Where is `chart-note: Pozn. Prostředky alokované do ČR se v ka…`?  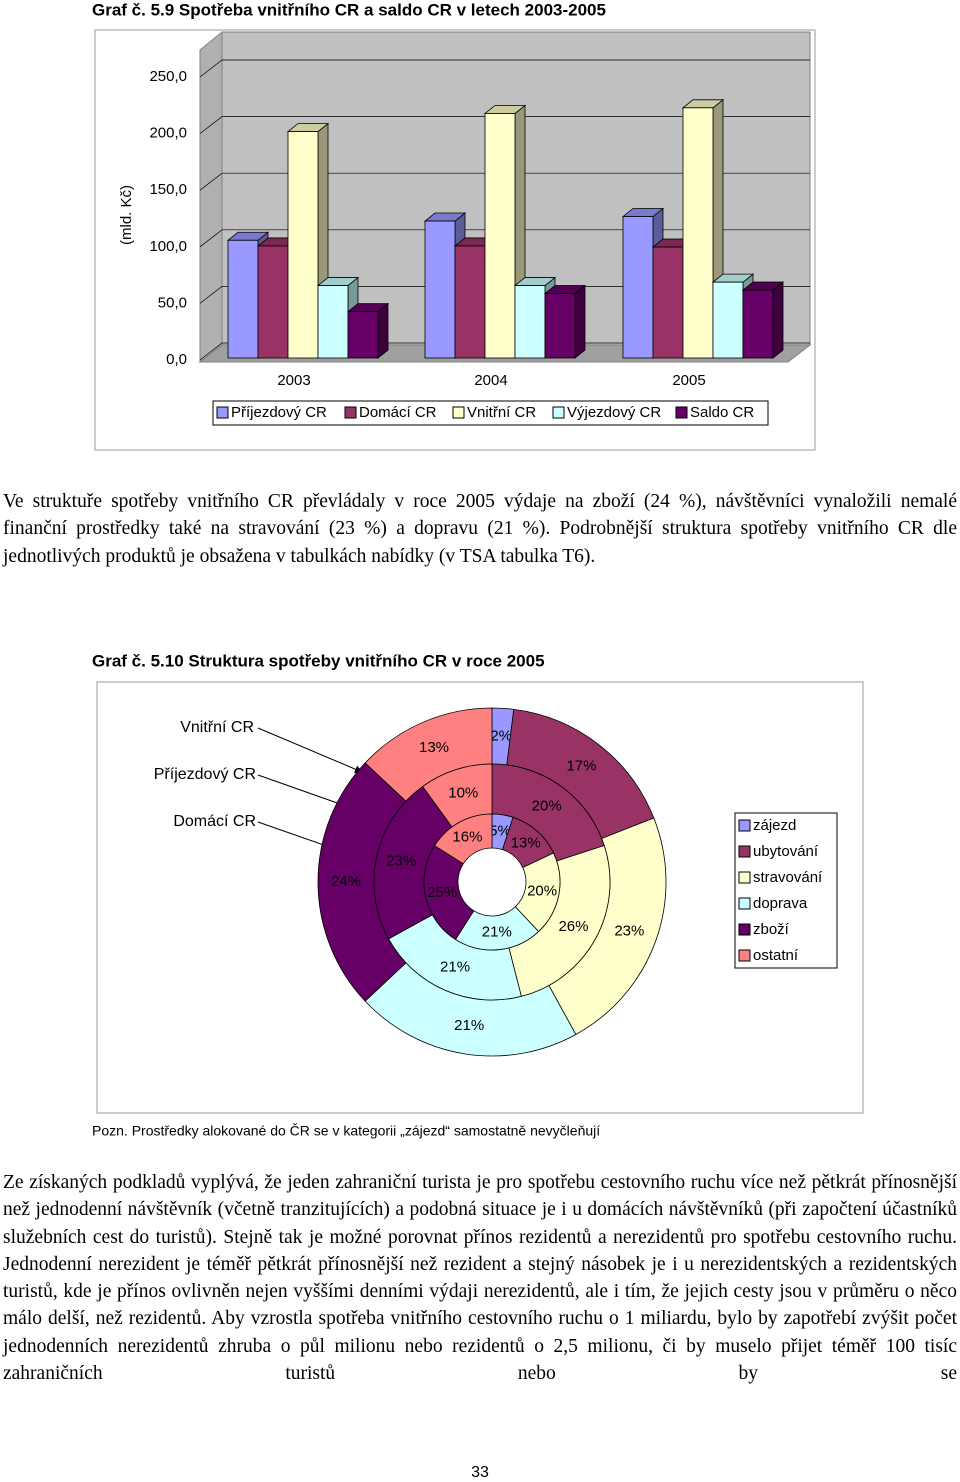
chart-note: Pozn. Prostředky alokované do ČR se v ka… is located at coordinates (346, 1131).